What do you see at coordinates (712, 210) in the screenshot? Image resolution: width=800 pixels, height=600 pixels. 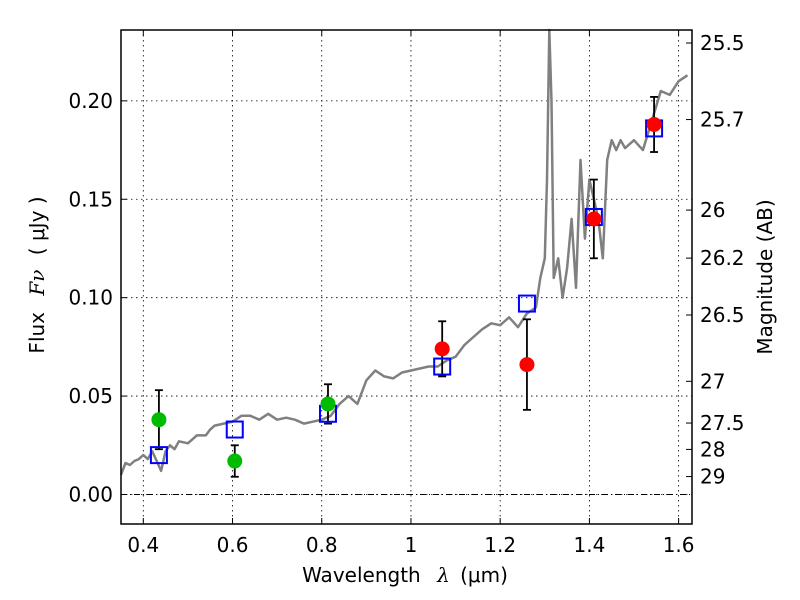 I see `y-right-tick-label: 26` at bounding box center [712, 210].